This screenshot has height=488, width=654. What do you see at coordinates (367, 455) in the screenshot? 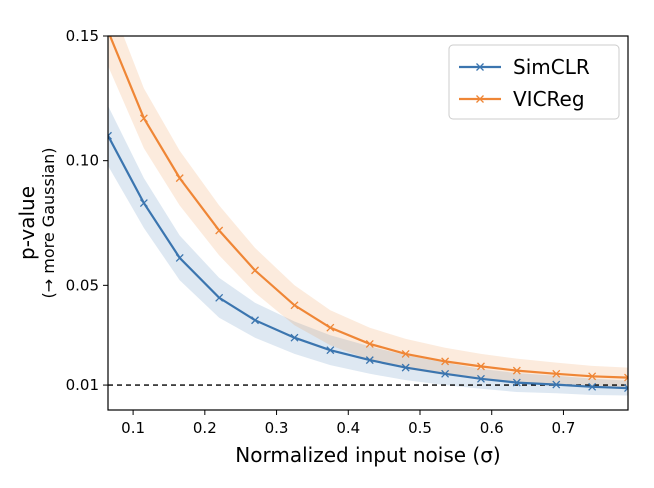
I see `x-axis-label: Normalized input noise (σ)` at bounding box center [367, 455].